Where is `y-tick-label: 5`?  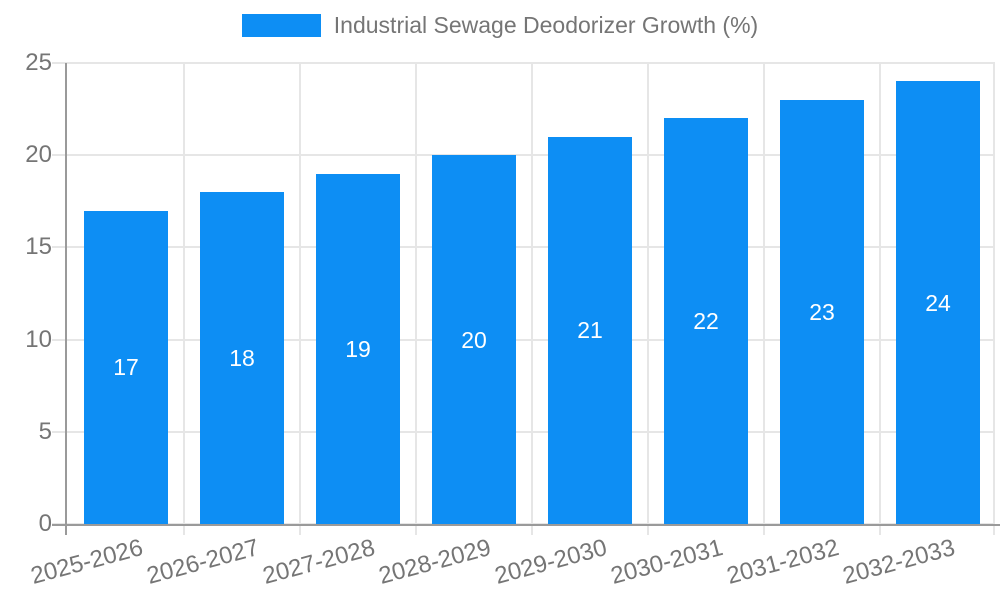 y-tick-label: 5 is located at coordinates (45, 431).